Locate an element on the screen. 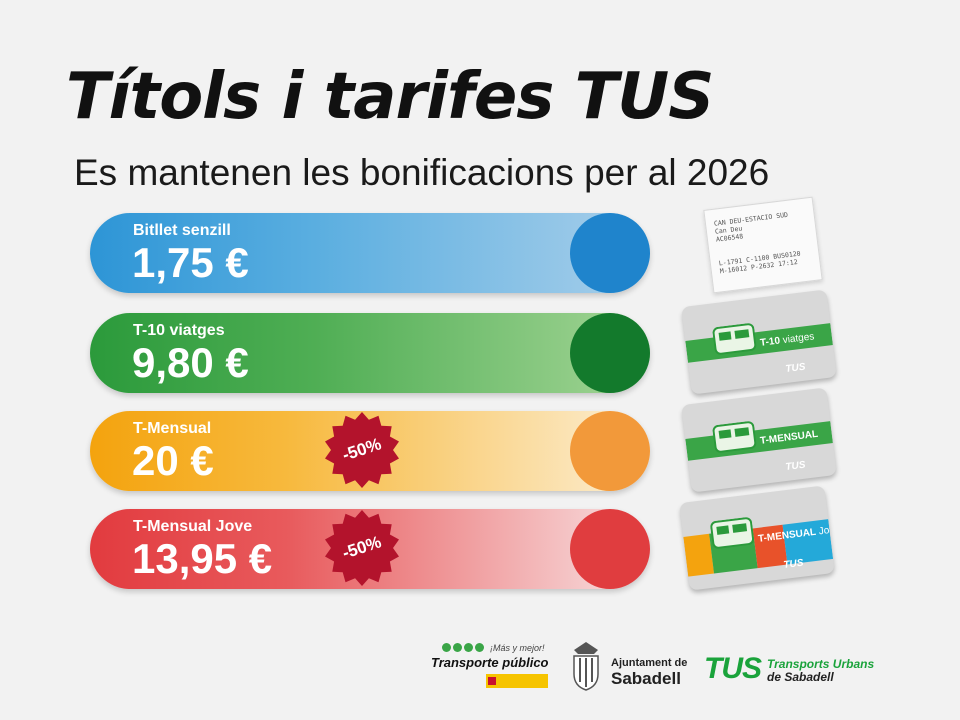 Image resolution: width=960 pixels, height=720 pixels. t-mensual-jove-card: T-MENSUAL Jove TUS is located at coordinates (757, 538).